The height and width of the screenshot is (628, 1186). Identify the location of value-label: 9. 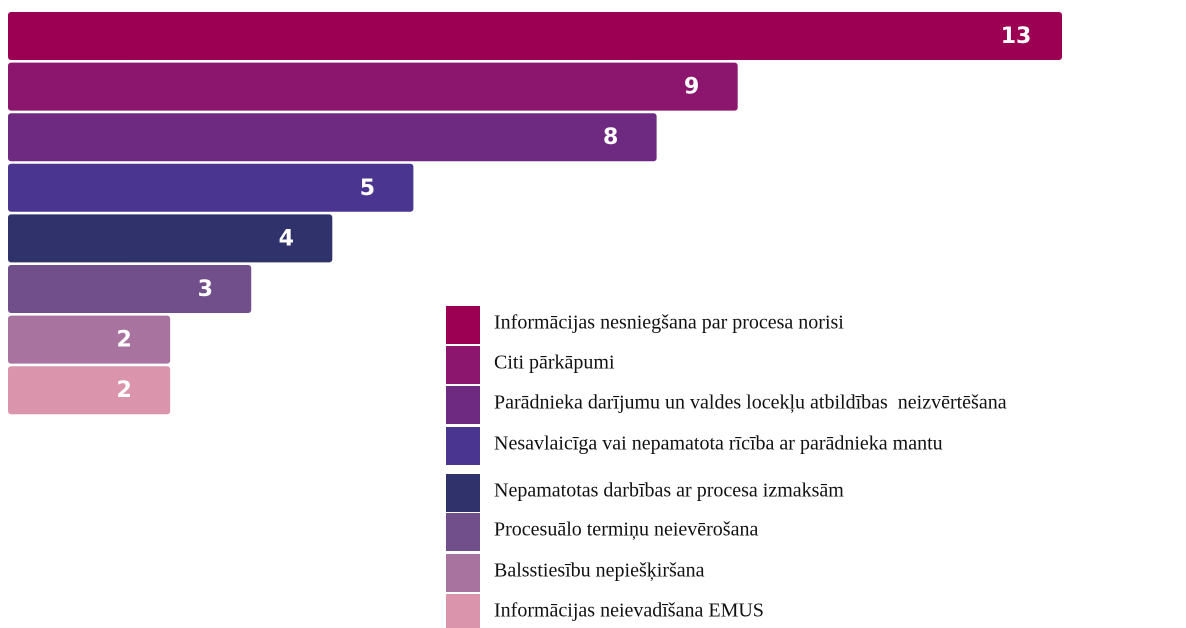
(691, 87).